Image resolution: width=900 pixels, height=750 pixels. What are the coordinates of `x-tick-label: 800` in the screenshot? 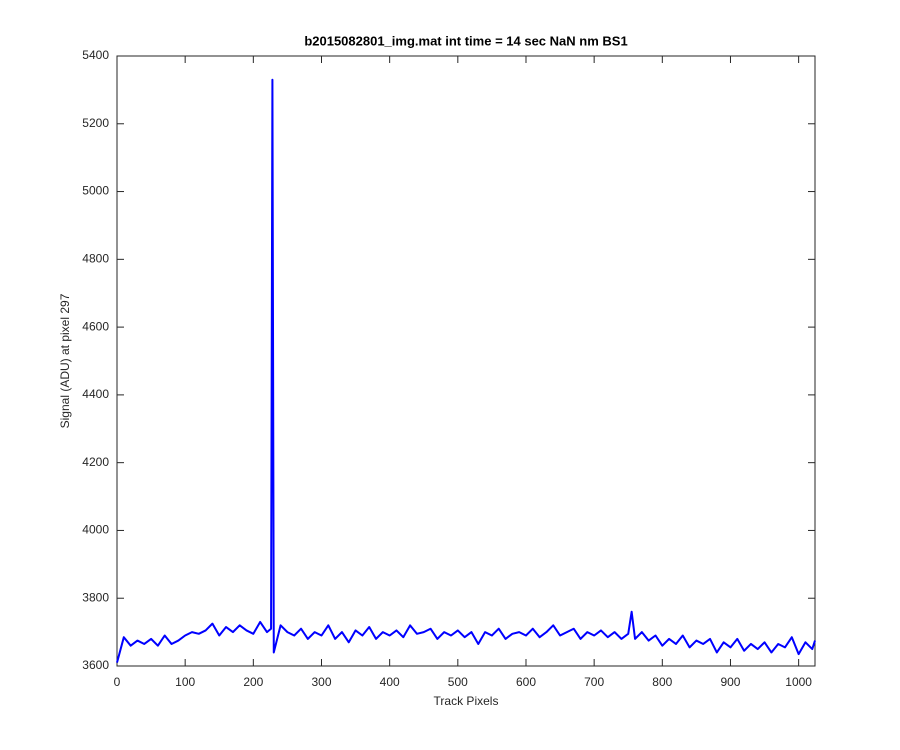 It's located at (662, 682).